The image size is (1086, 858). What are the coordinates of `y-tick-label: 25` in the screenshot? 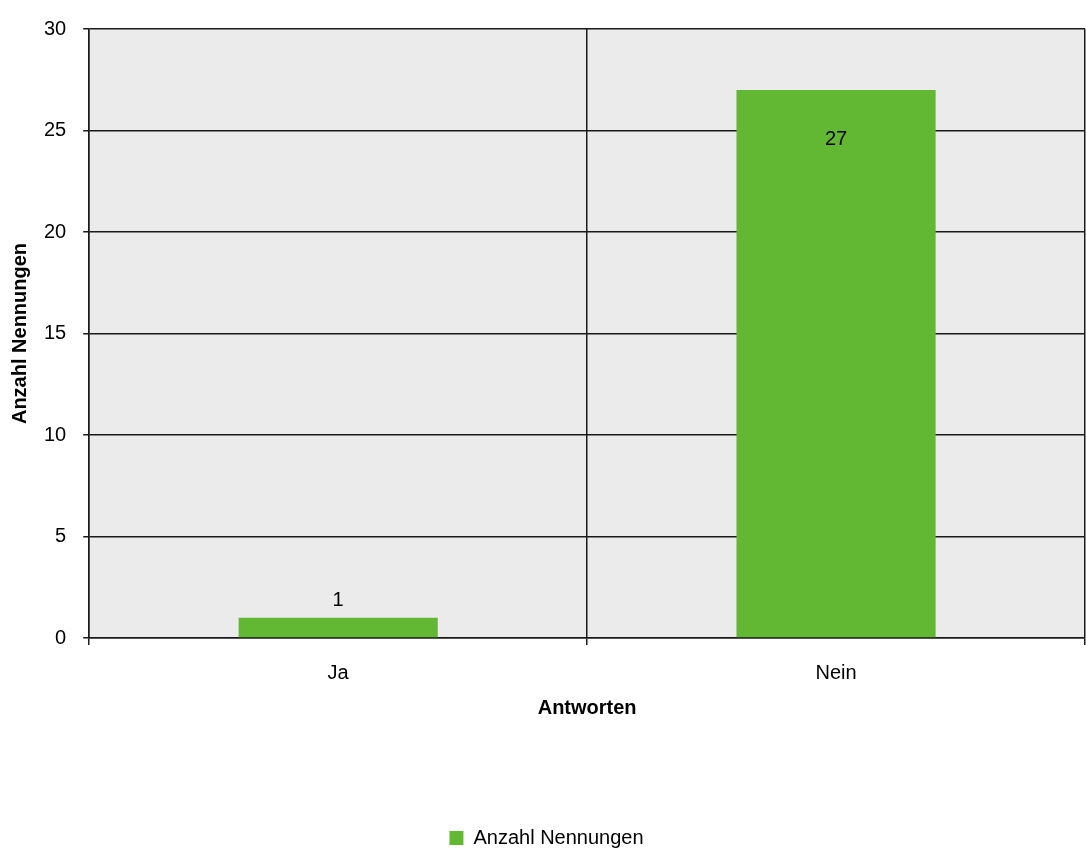 It's located at (55, 129).